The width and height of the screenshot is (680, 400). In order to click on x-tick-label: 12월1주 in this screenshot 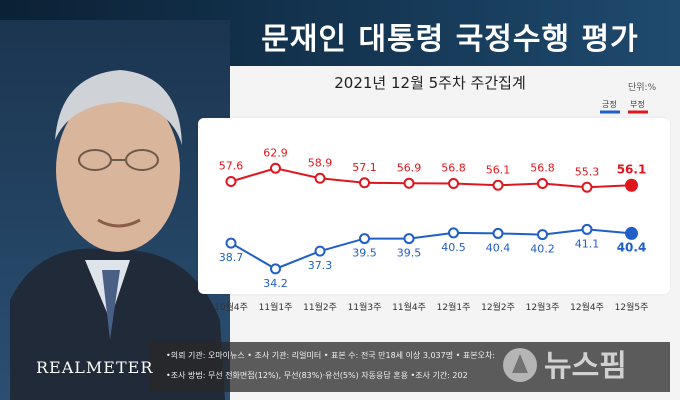, I will do `click(454, 307)`.